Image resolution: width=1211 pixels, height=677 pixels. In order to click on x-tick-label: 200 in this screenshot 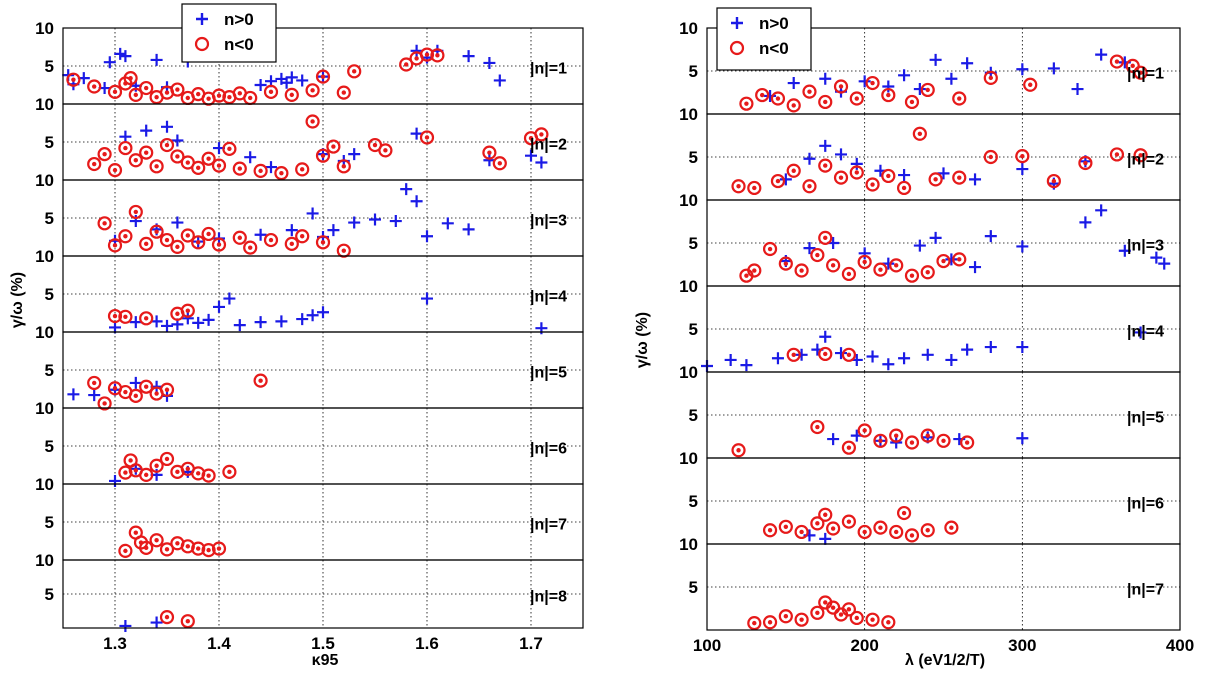, I will do `click(864, 645)`.